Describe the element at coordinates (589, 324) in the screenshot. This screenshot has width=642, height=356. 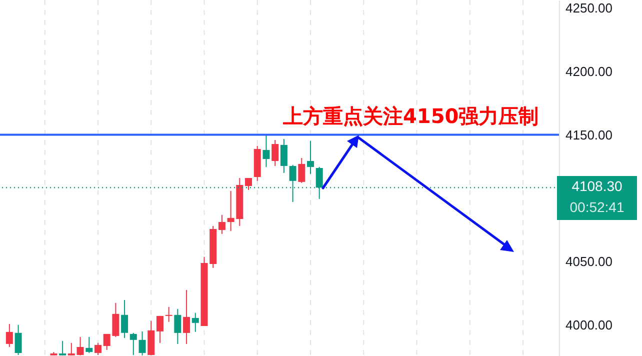
I see `y-tick-label: 4000.00` at that location.